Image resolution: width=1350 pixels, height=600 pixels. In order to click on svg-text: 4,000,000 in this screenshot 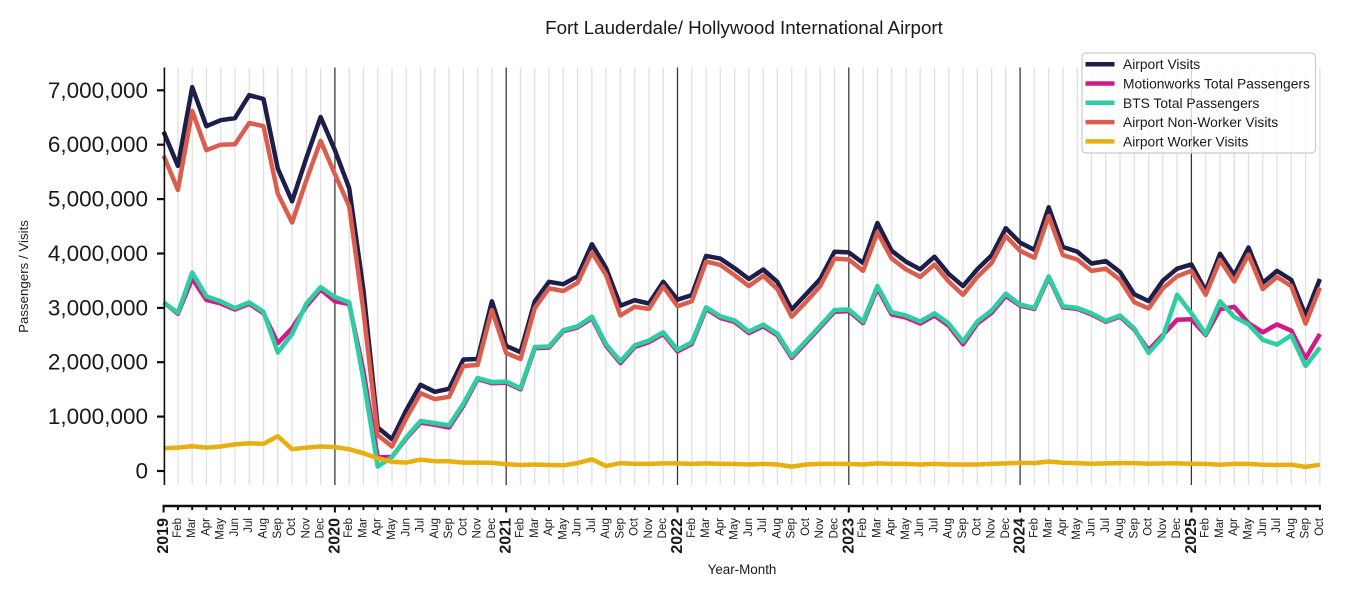, I will do `click(98, 253)`.